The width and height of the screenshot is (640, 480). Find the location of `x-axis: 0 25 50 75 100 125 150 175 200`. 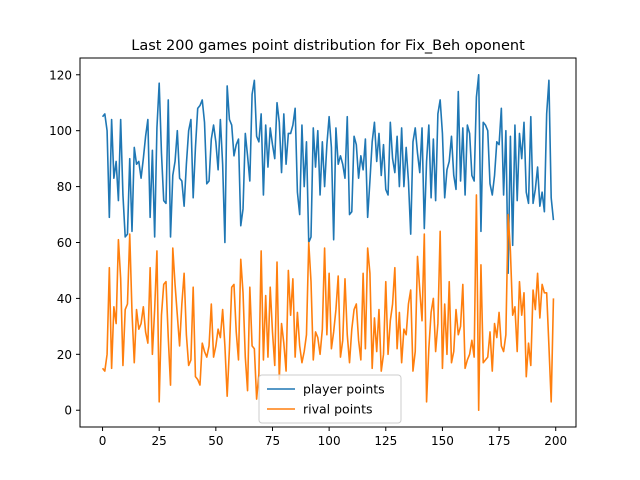

x-axis: 0 25 50 75 100 125 150 175 200 is located at coordinates (333, 437).